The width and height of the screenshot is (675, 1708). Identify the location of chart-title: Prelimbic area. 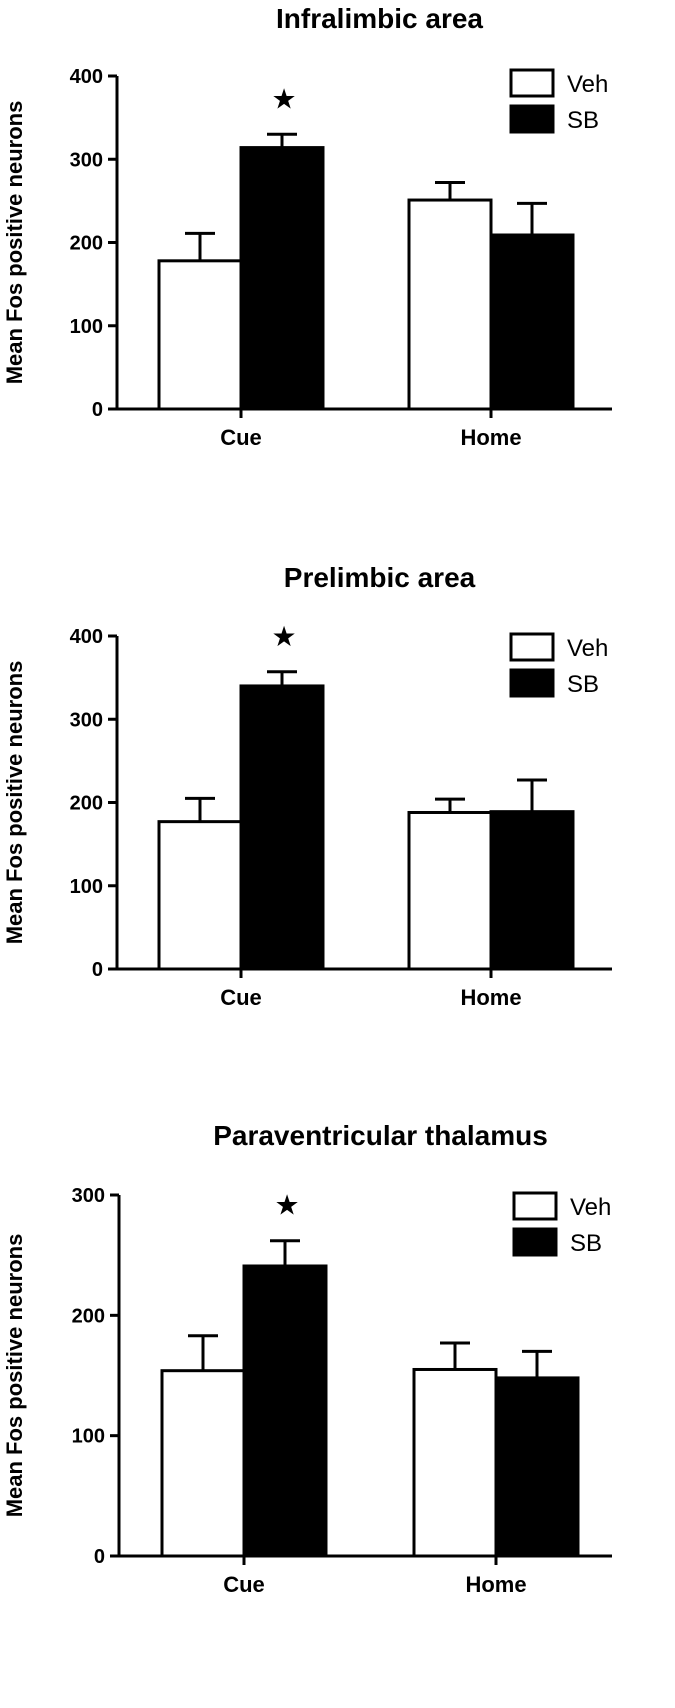
(380, 577).